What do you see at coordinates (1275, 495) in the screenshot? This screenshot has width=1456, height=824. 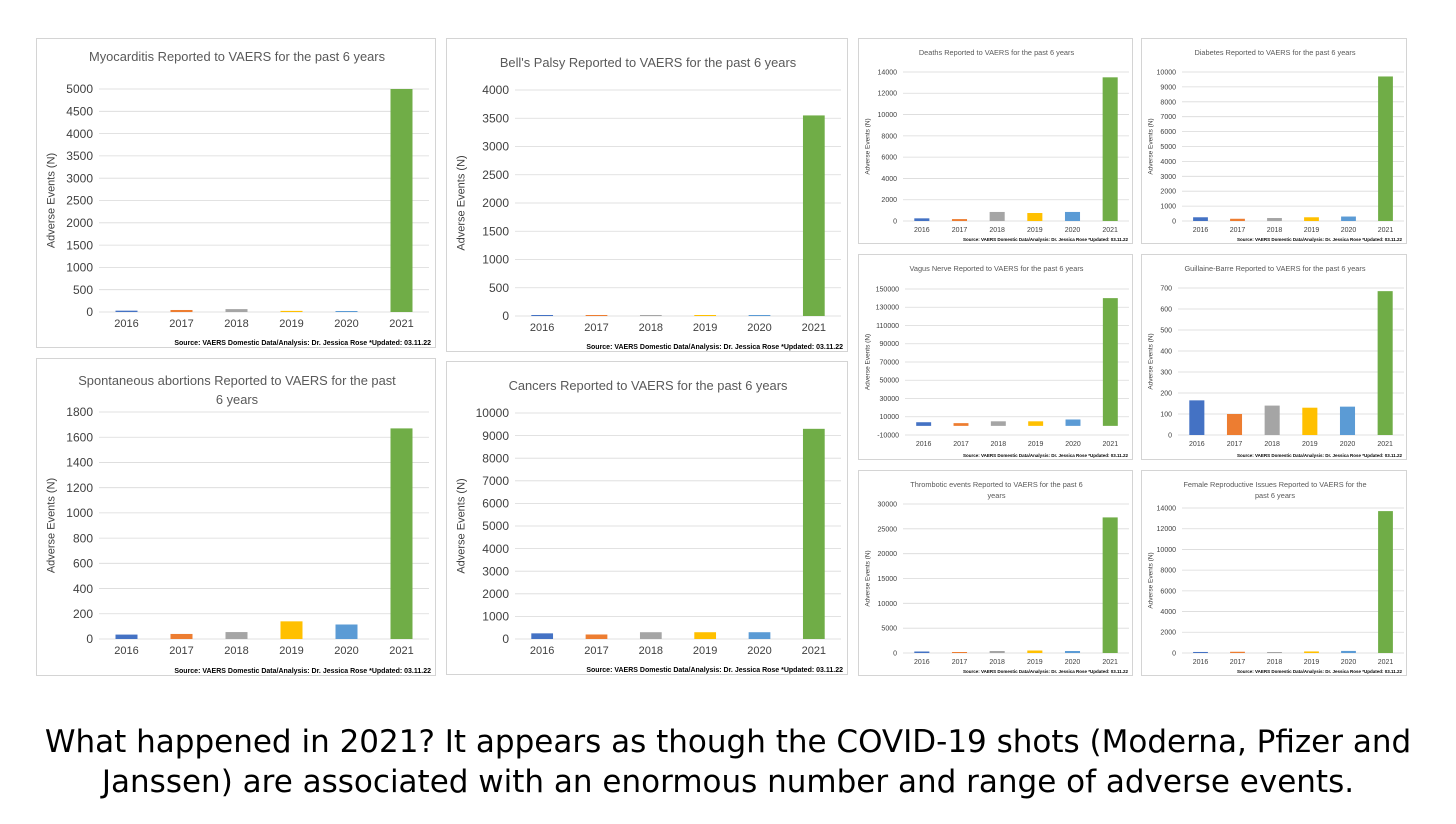 I see `chart-title-line: past 6 years` at bounding box center [1275, 495].